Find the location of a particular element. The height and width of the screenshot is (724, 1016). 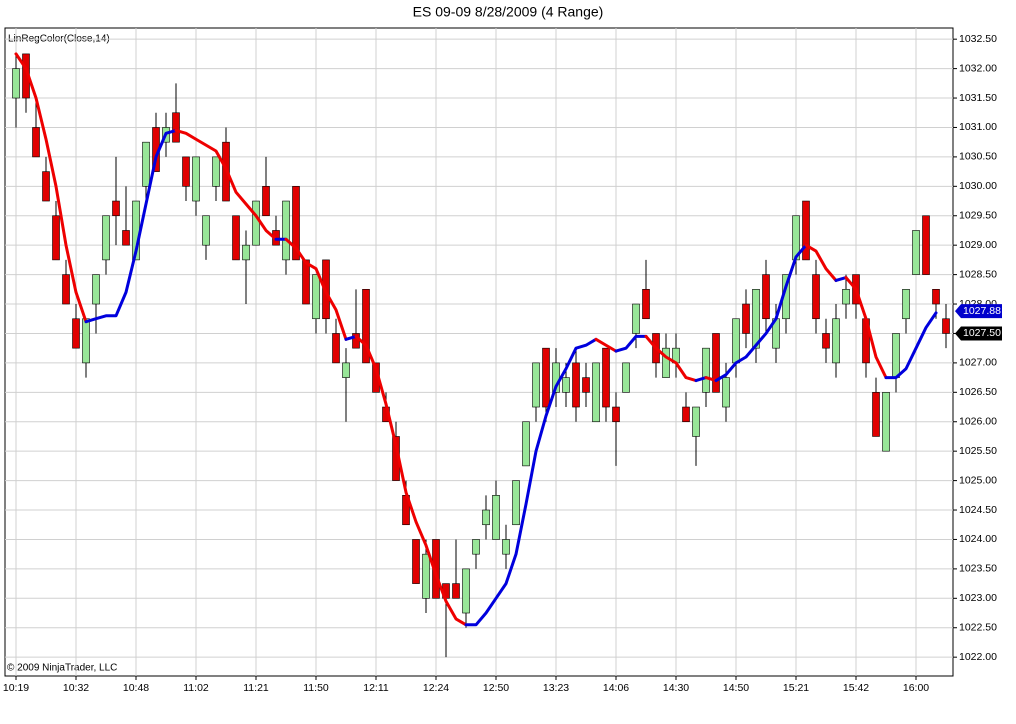

x-tick-label: 12:50 is located at coordinates (496, 688).